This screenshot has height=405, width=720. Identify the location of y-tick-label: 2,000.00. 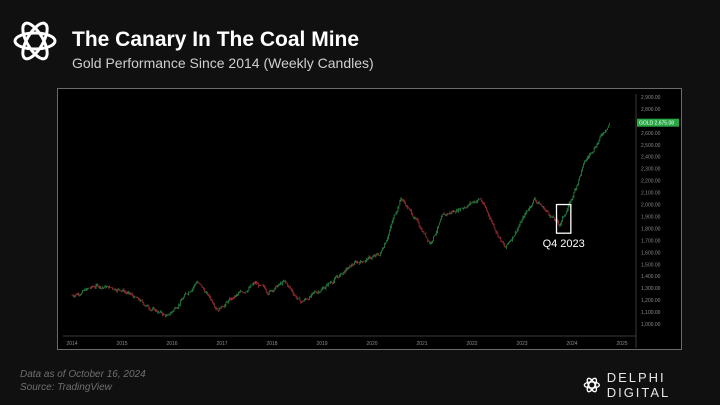
(651, 206).